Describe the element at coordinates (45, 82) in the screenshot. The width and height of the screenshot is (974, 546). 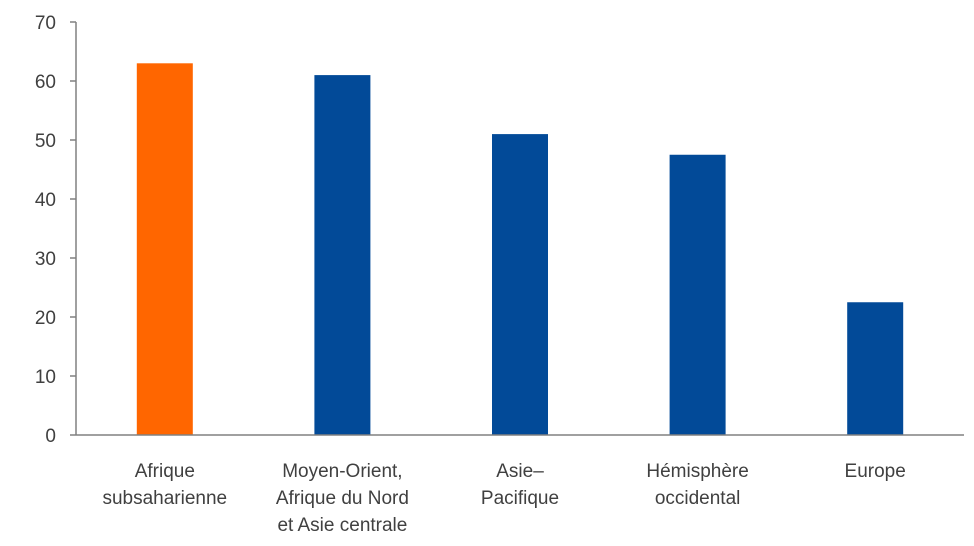
I see `y-tick-label: 60` at that location.